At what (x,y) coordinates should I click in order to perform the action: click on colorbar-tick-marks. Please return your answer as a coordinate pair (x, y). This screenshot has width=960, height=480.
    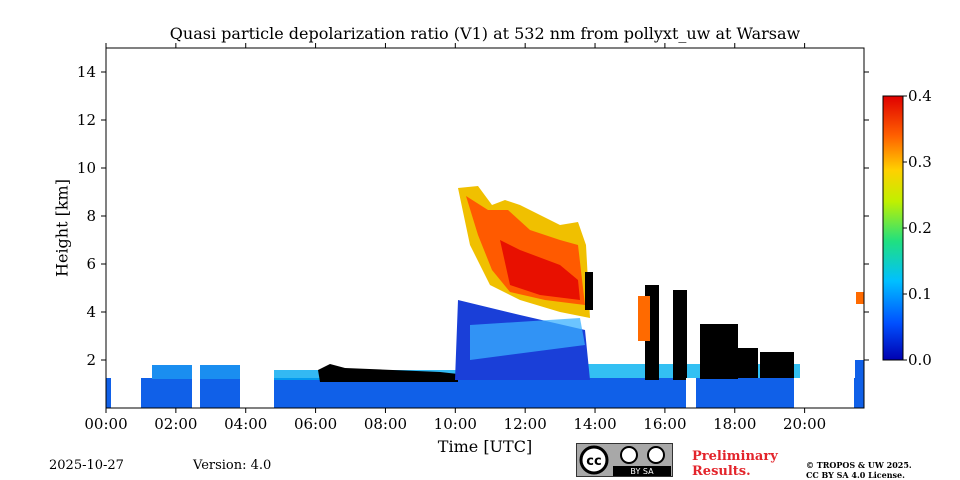
    Looking at the image, I should click on (905, 228).